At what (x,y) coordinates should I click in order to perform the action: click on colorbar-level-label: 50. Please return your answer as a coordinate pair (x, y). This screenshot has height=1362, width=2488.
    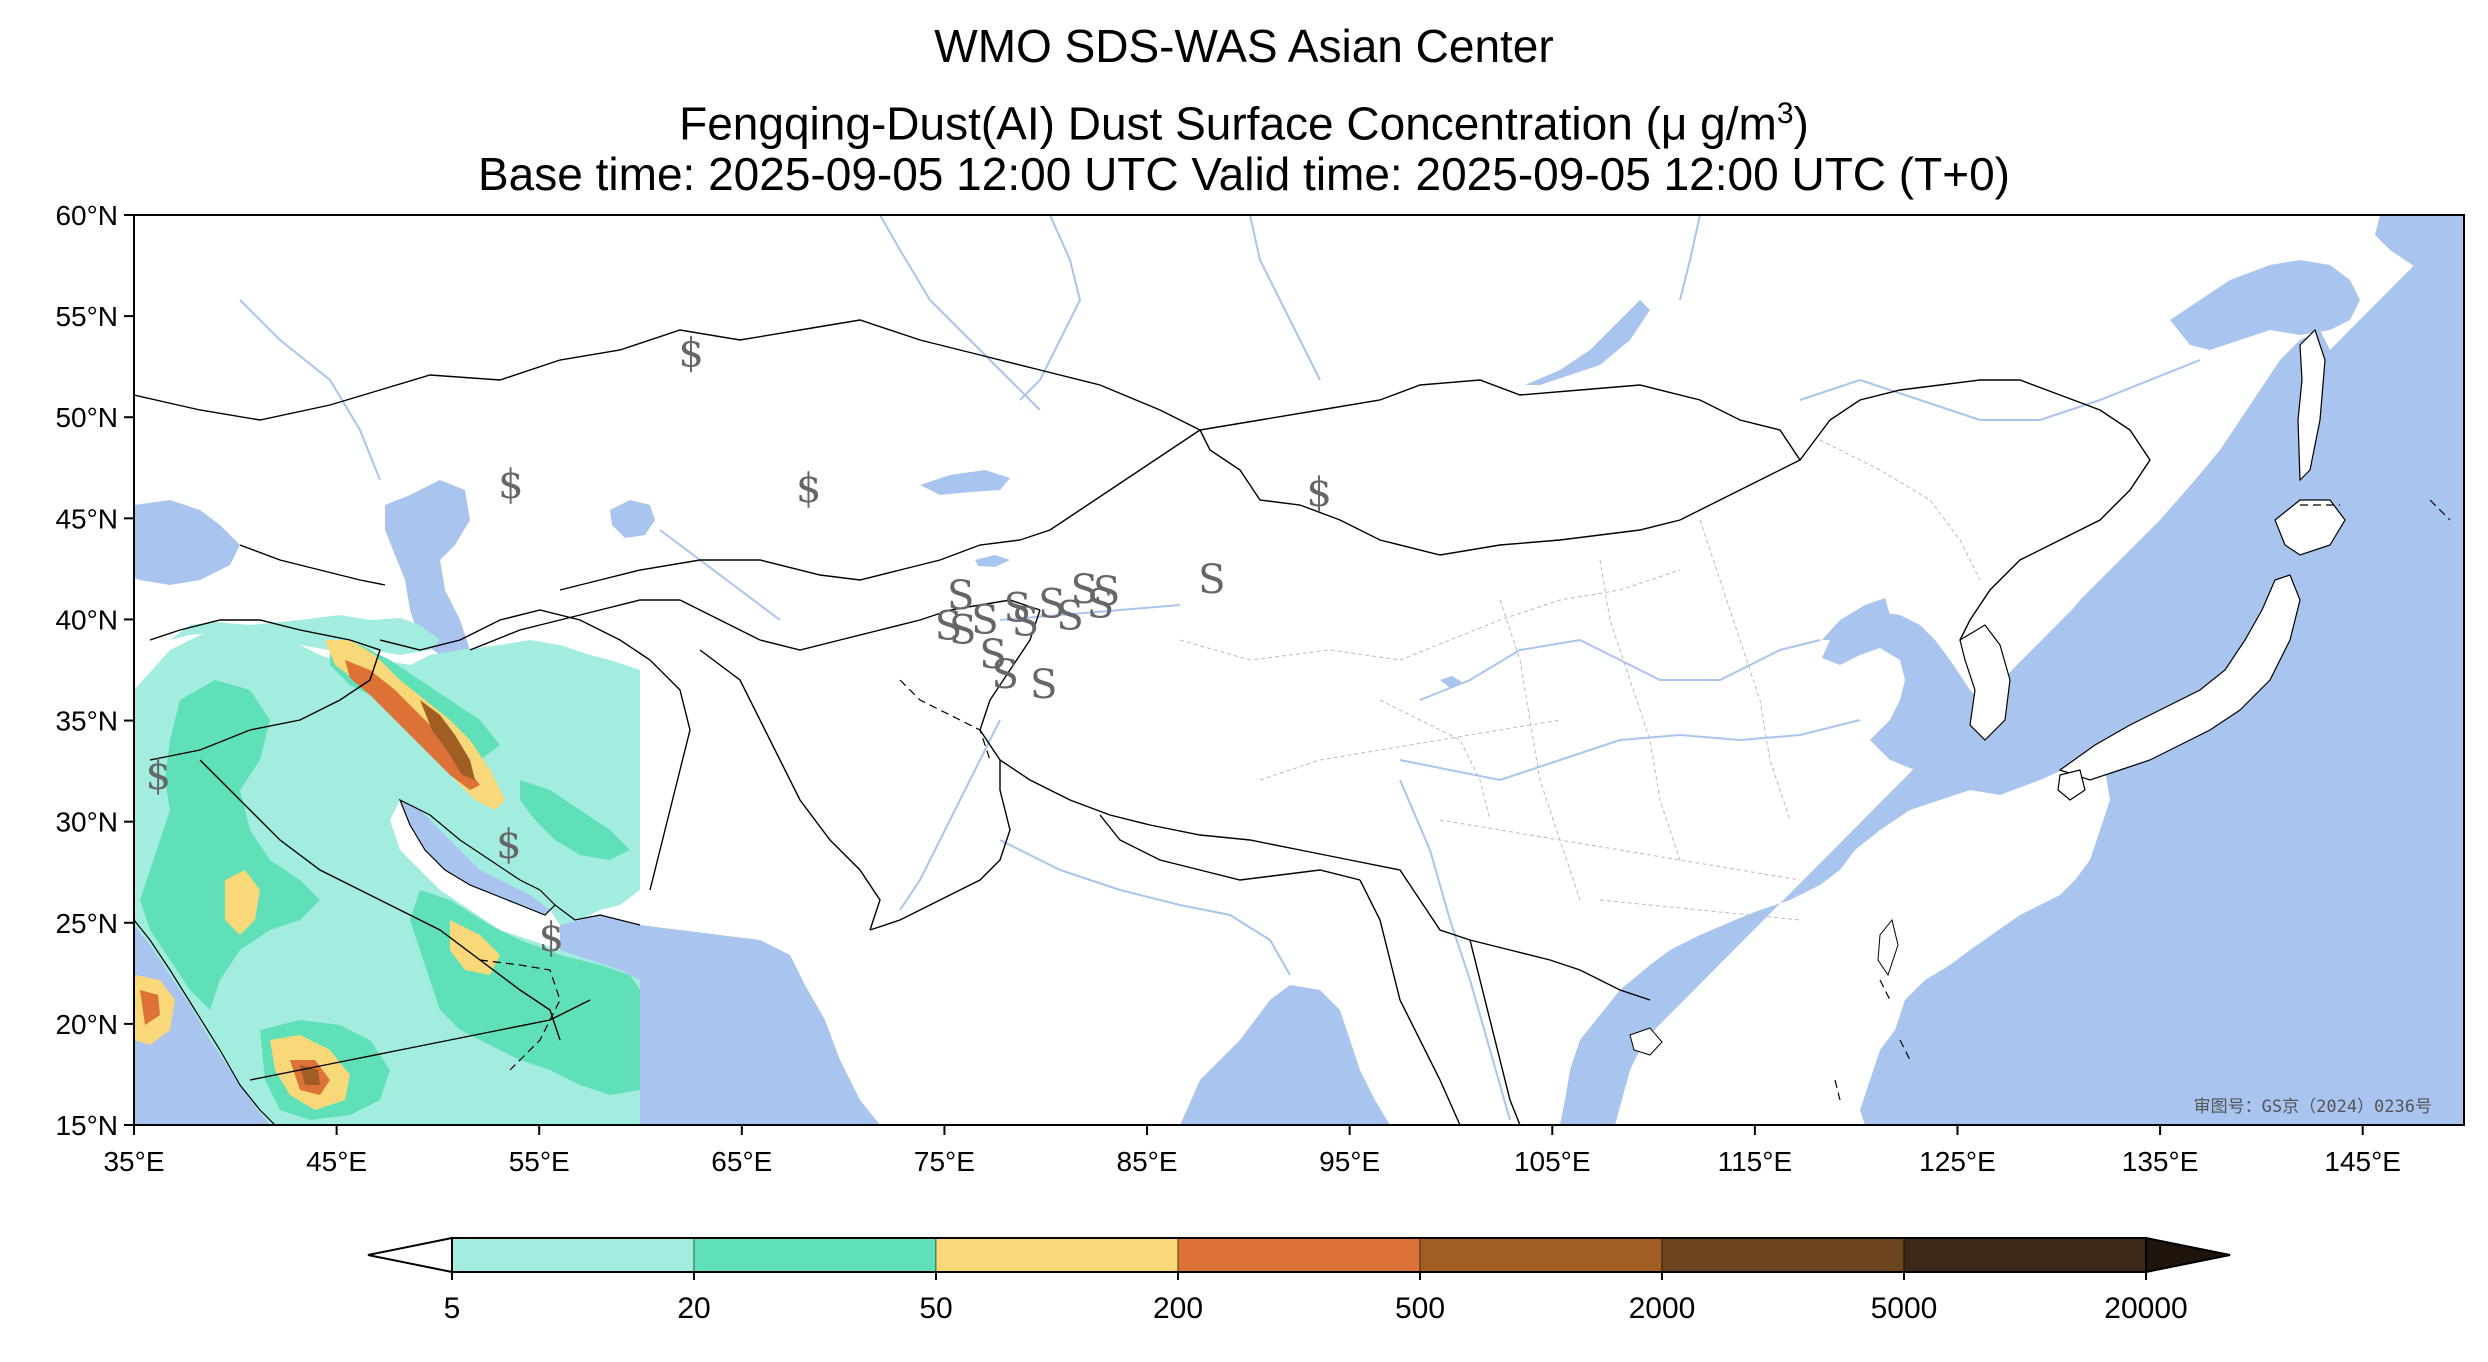
    Looking at the image, I should click on (935, 1308).